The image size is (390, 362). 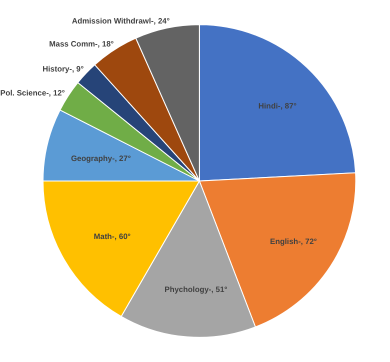 What do you see at coordinates (100, 159) in the screenshot?
I see `slice-label: Geography-, 27°` at bounding box center [100, 159].